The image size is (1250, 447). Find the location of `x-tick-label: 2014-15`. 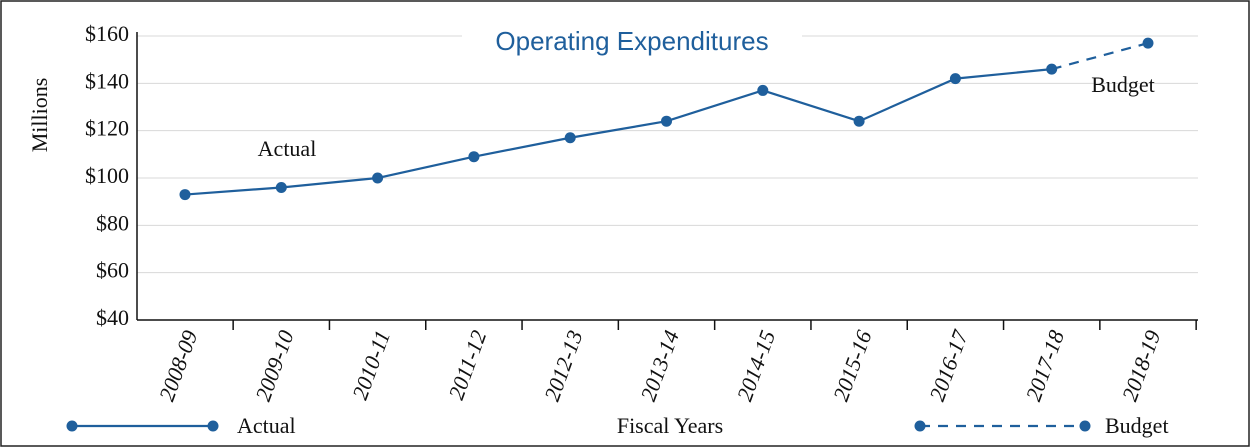

x-tick-label: 2014-15 is located at coordinates (756, 365).